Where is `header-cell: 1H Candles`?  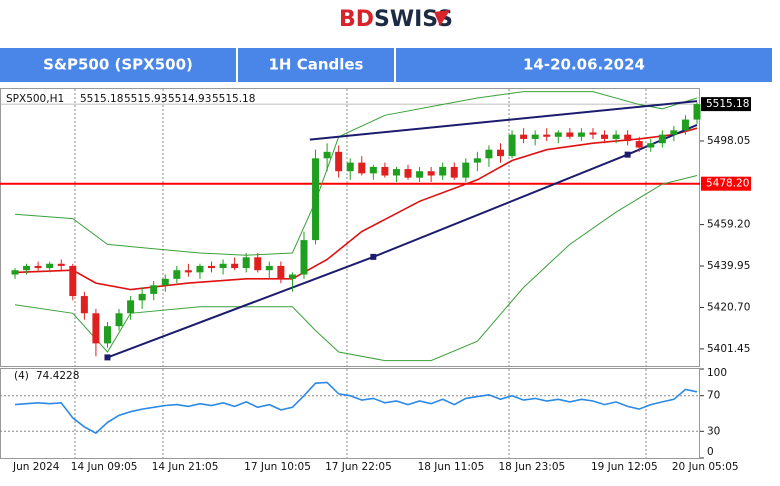
header-cell: 1H Candles is located at coordinates (315, 65).